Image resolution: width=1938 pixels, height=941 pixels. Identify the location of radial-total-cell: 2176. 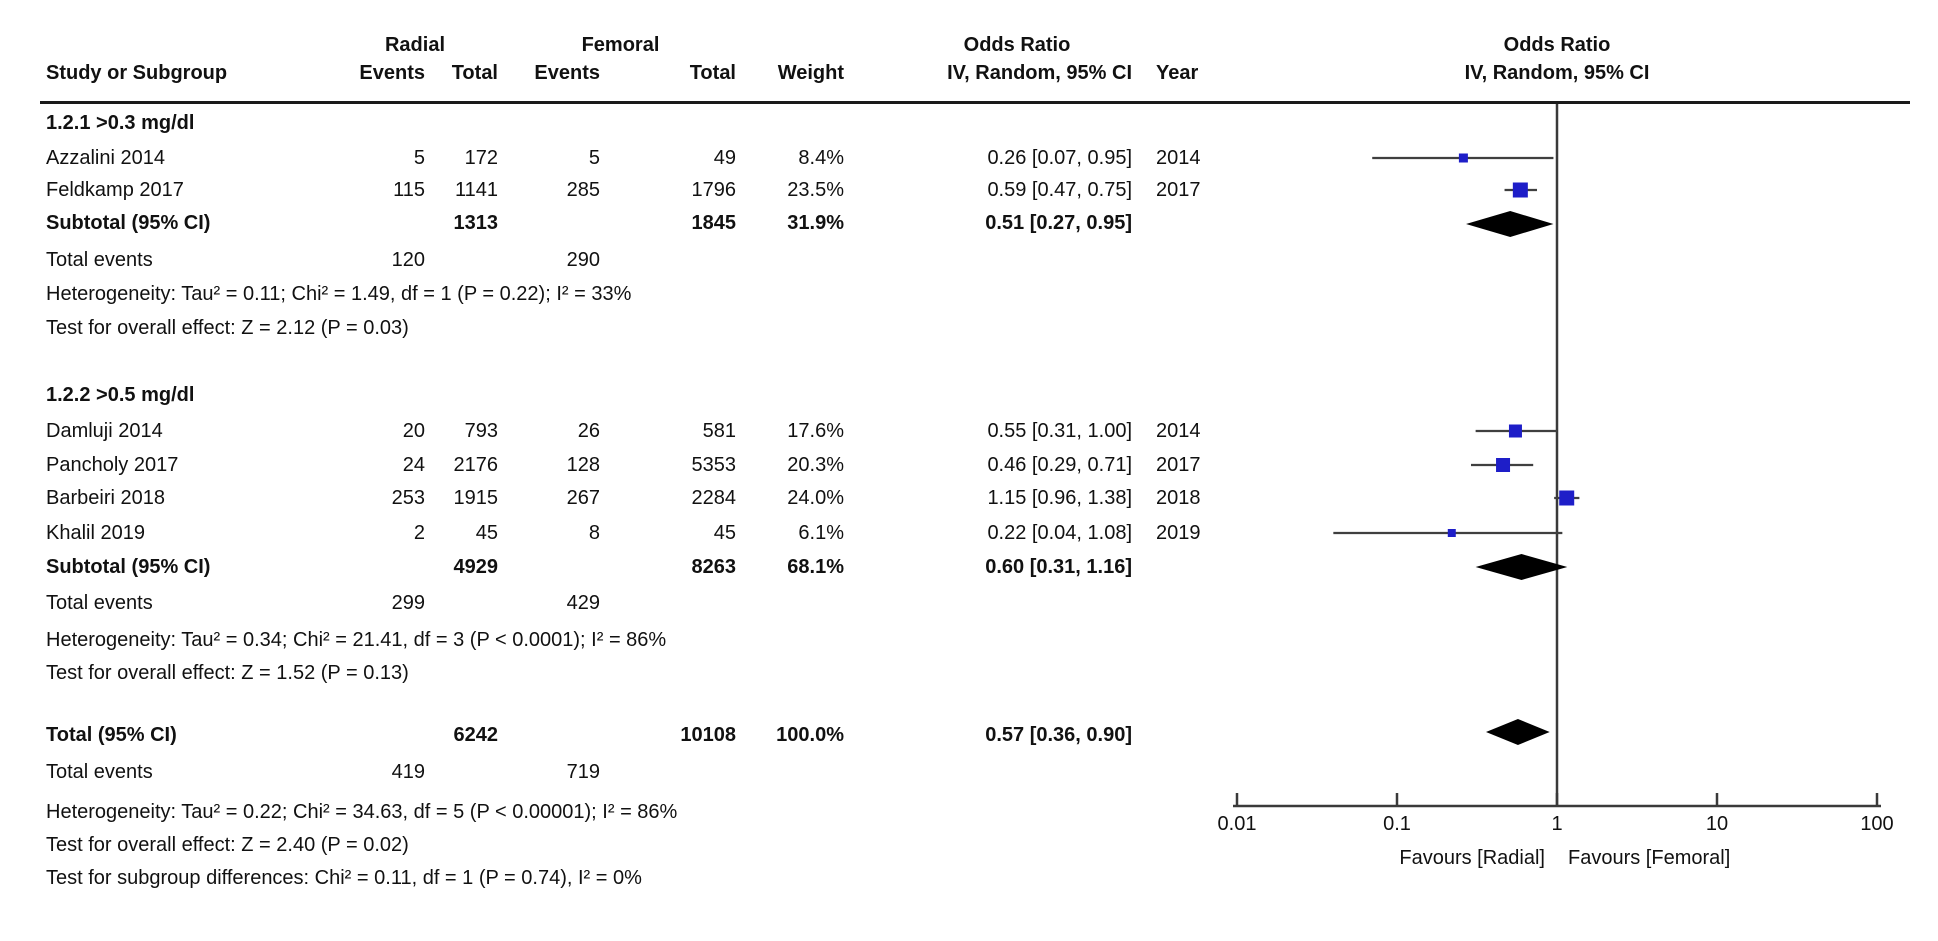
(476, 465).